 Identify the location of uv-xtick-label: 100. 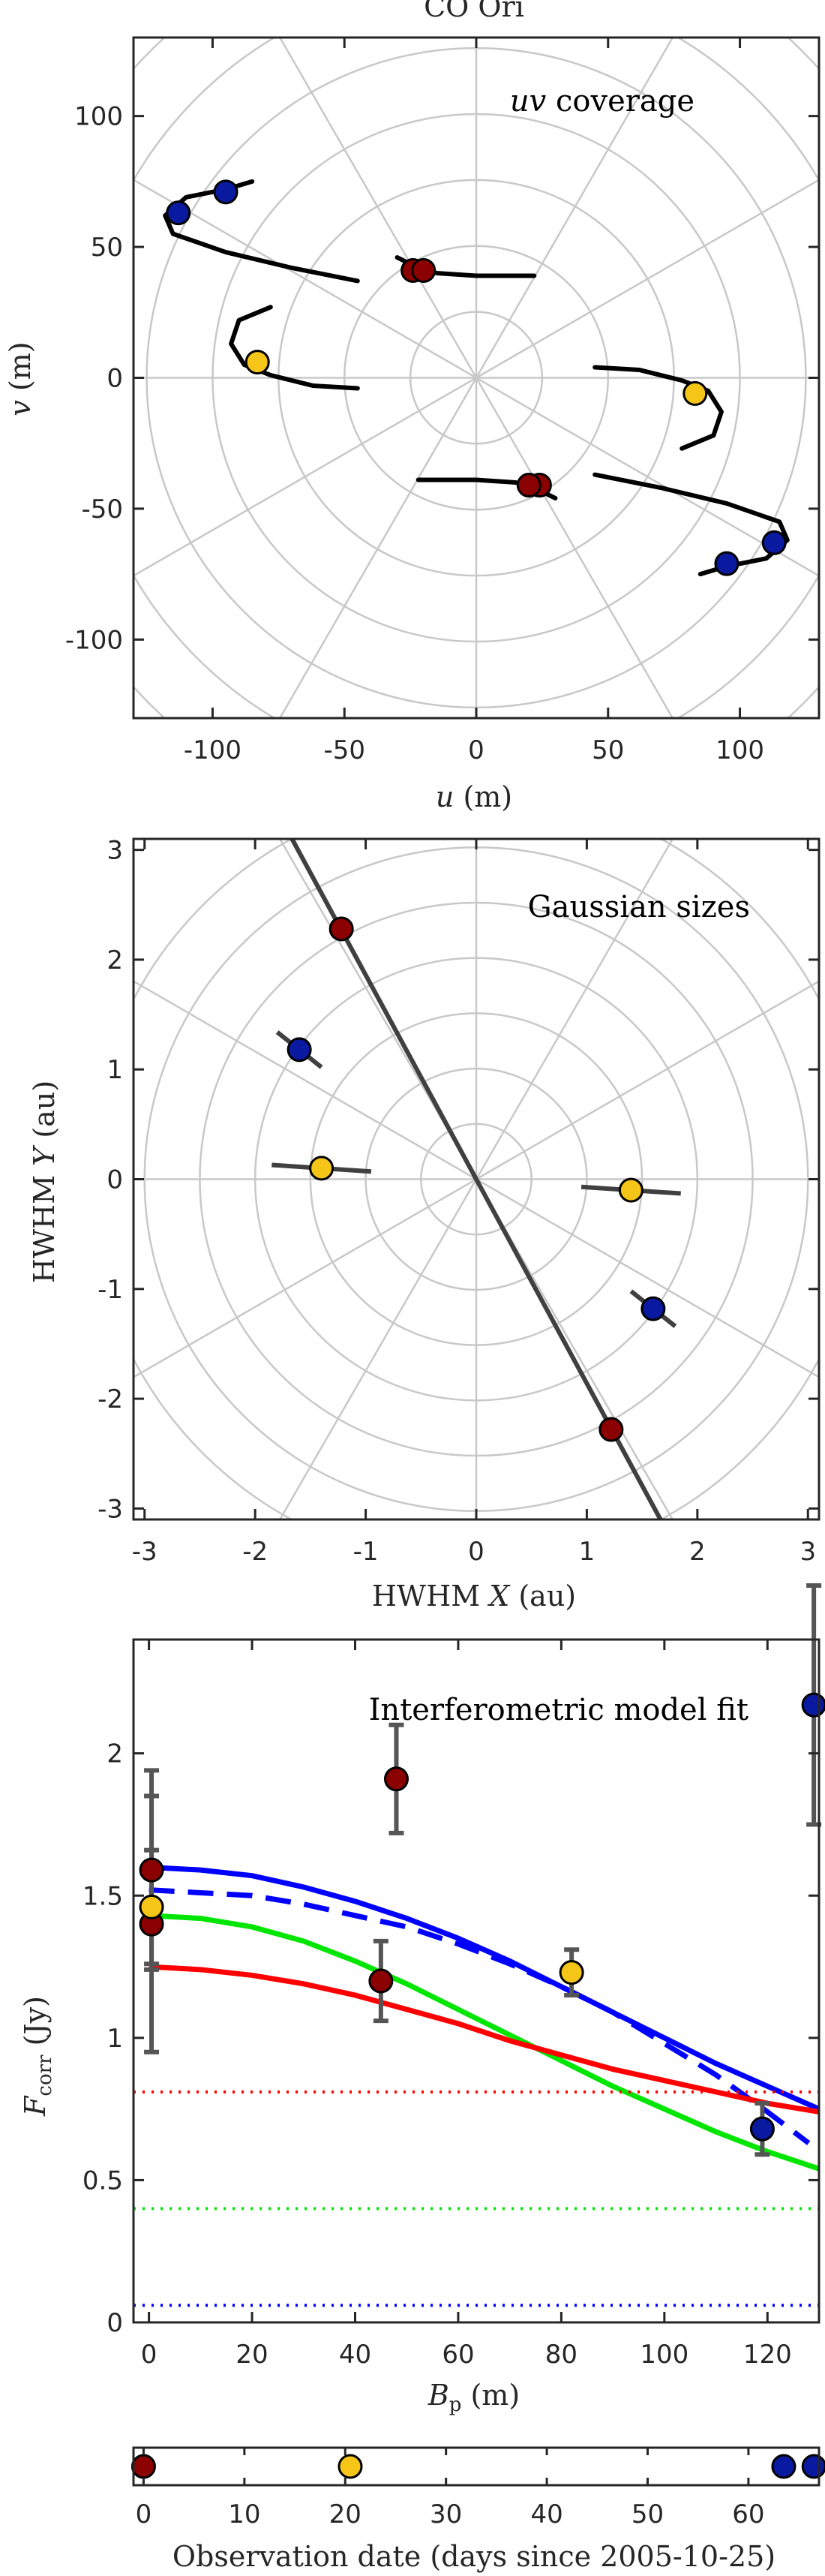
(740, 750).